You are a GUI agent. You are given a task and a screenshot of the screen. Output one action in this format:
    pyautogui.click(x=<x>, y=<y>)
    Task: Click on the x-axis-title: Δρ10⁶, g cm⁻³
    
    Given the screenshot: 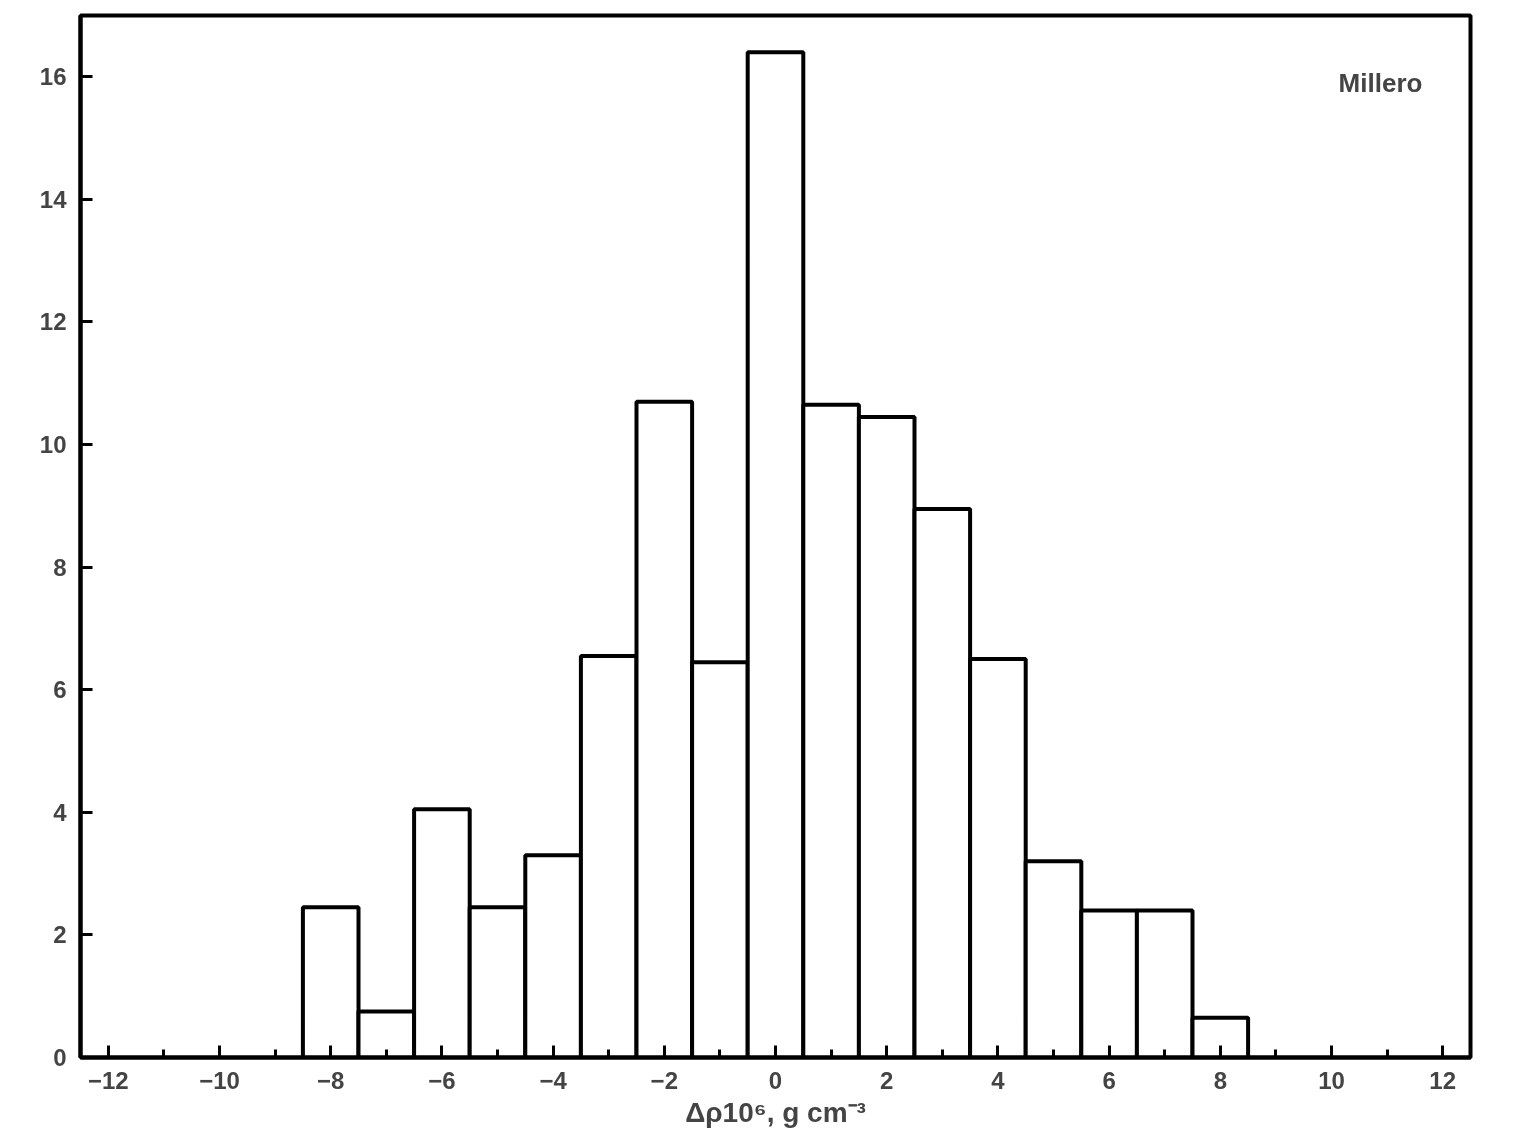 What is the action you would take?
    pyautogui.click(x=775, y=1112)
    